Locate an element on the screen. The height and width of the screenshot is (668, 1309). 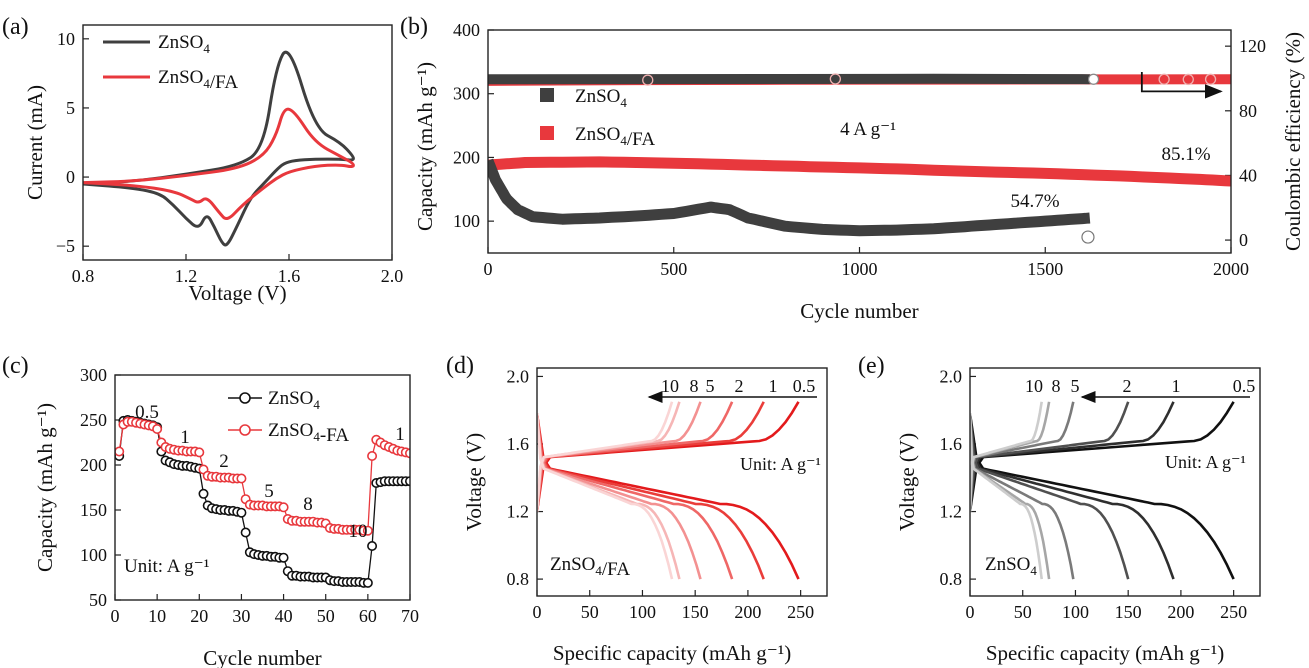
panel-b-xtick-label: 500 is located at coordinates (673, 269).